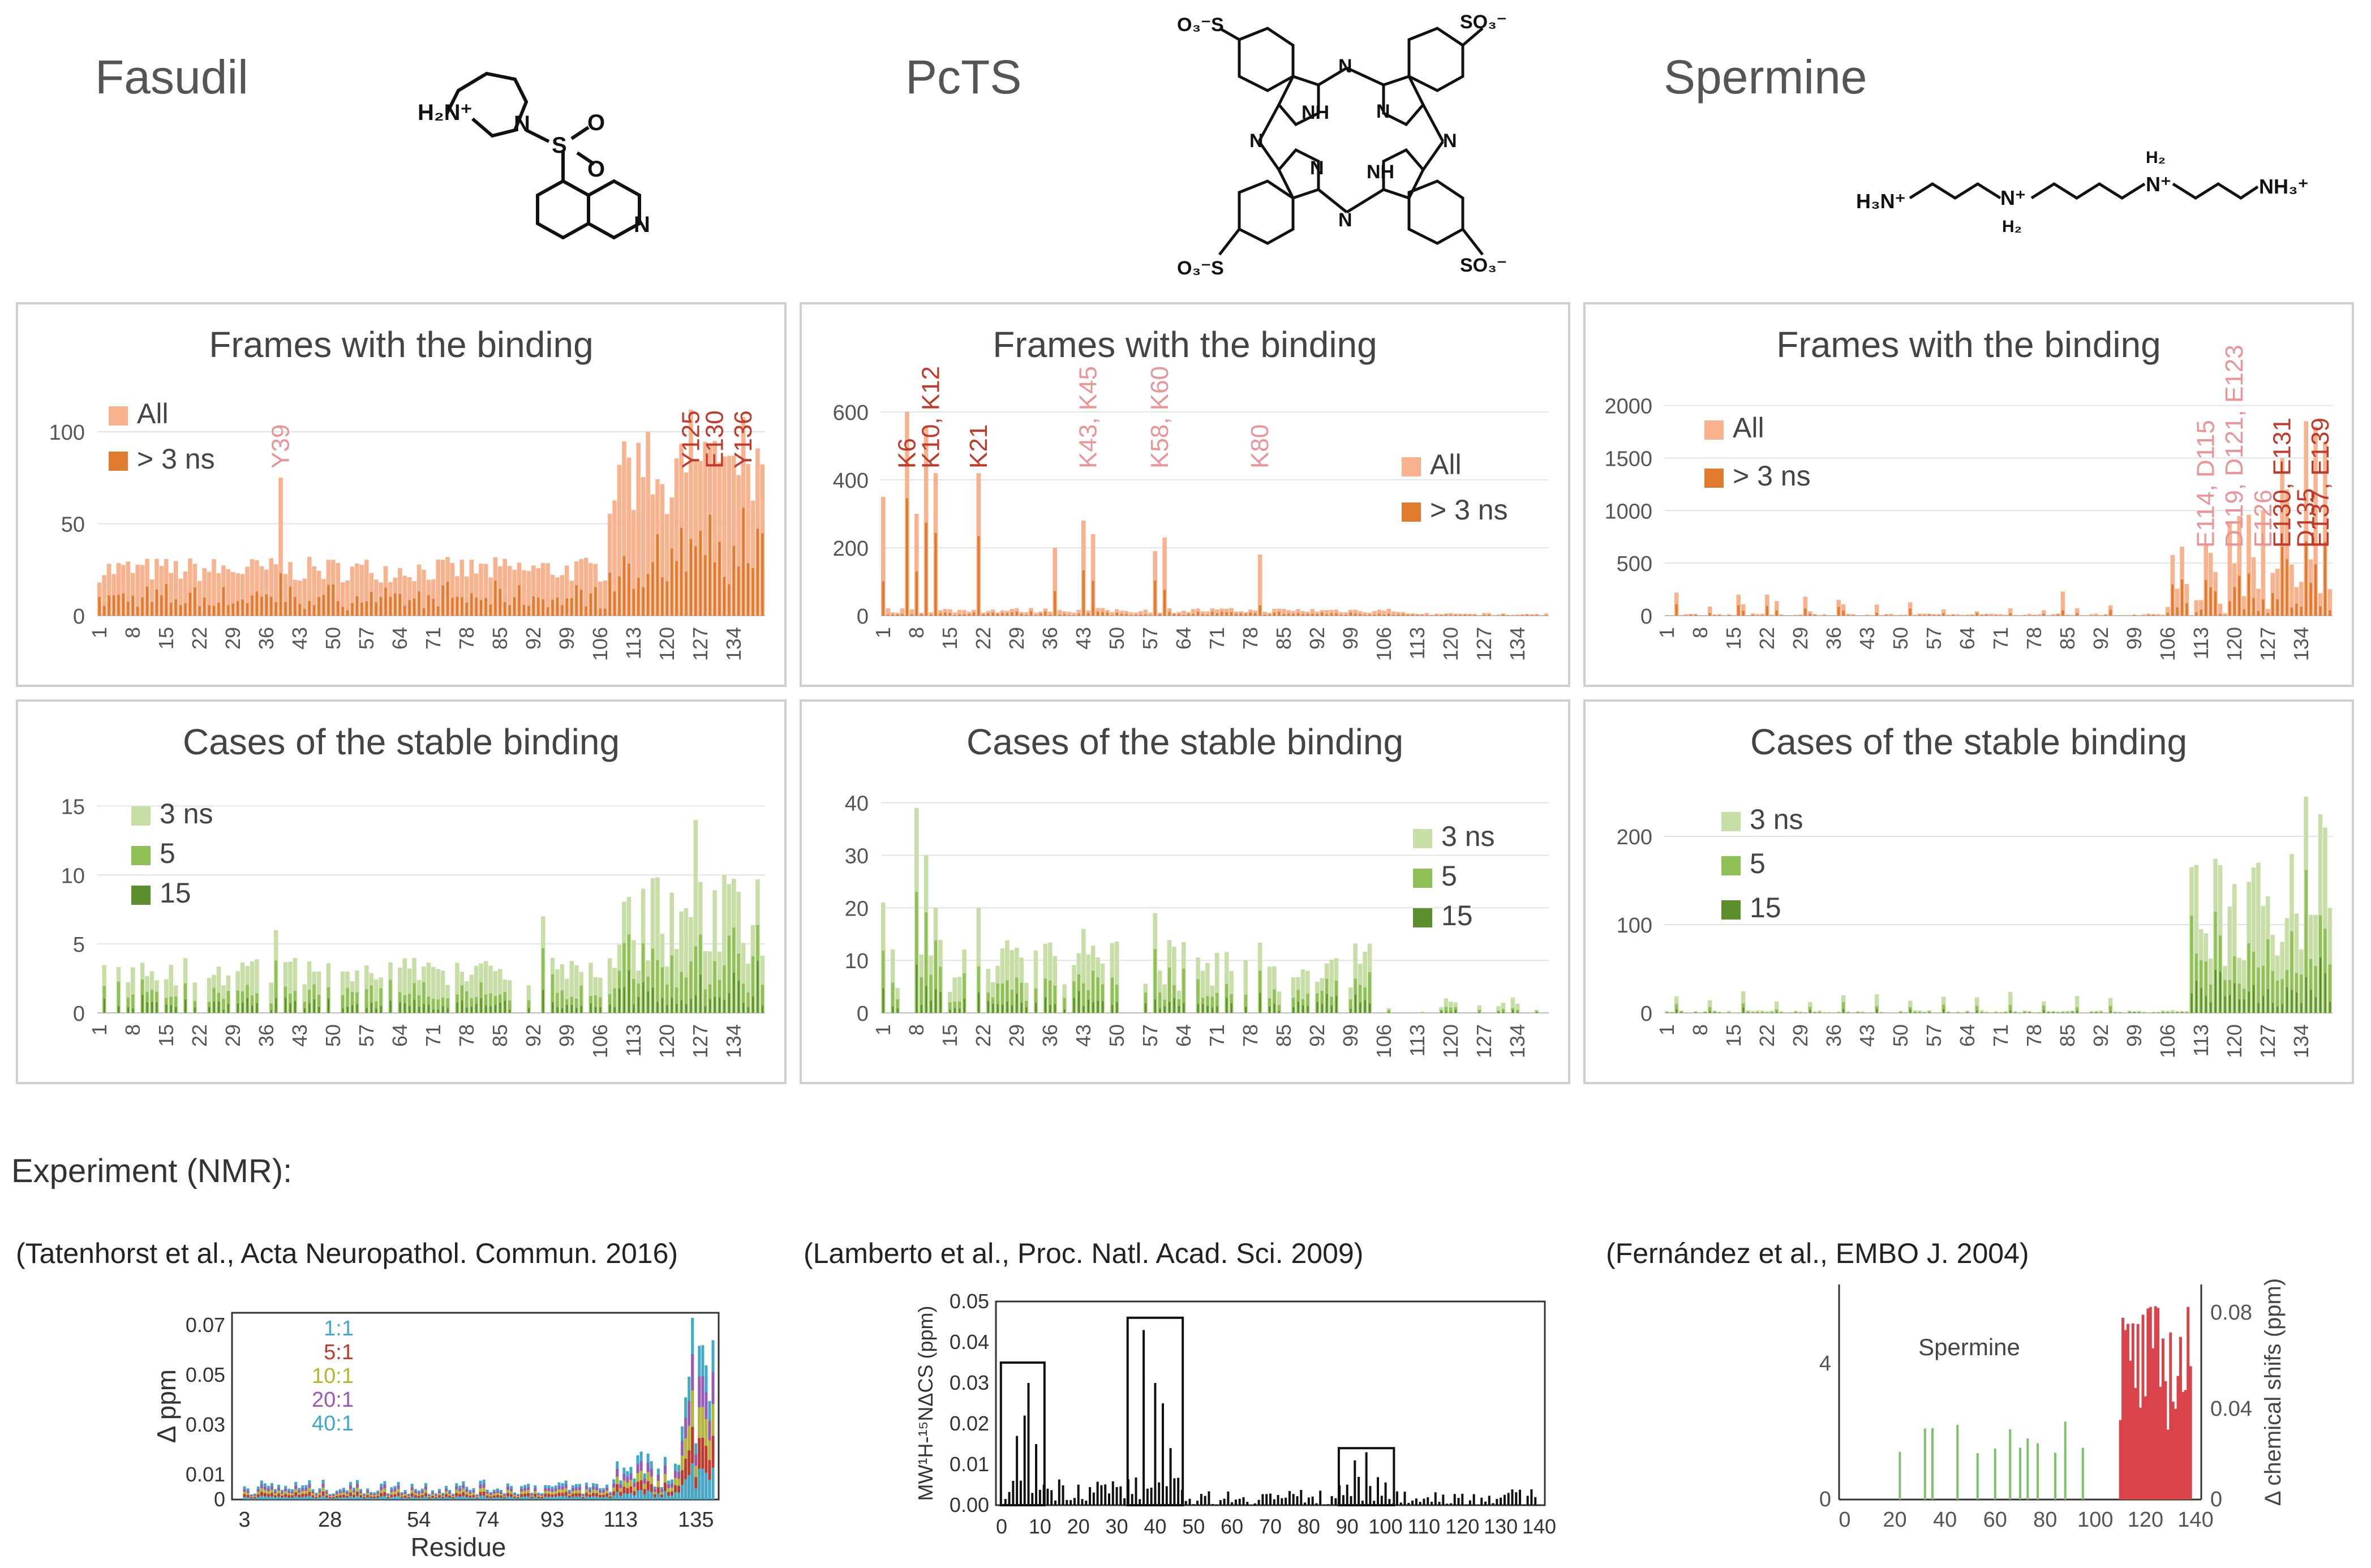 This screenshot has width=2371, height=1568. I want to click on x-tick-label: 36, so click(1050, 1035).